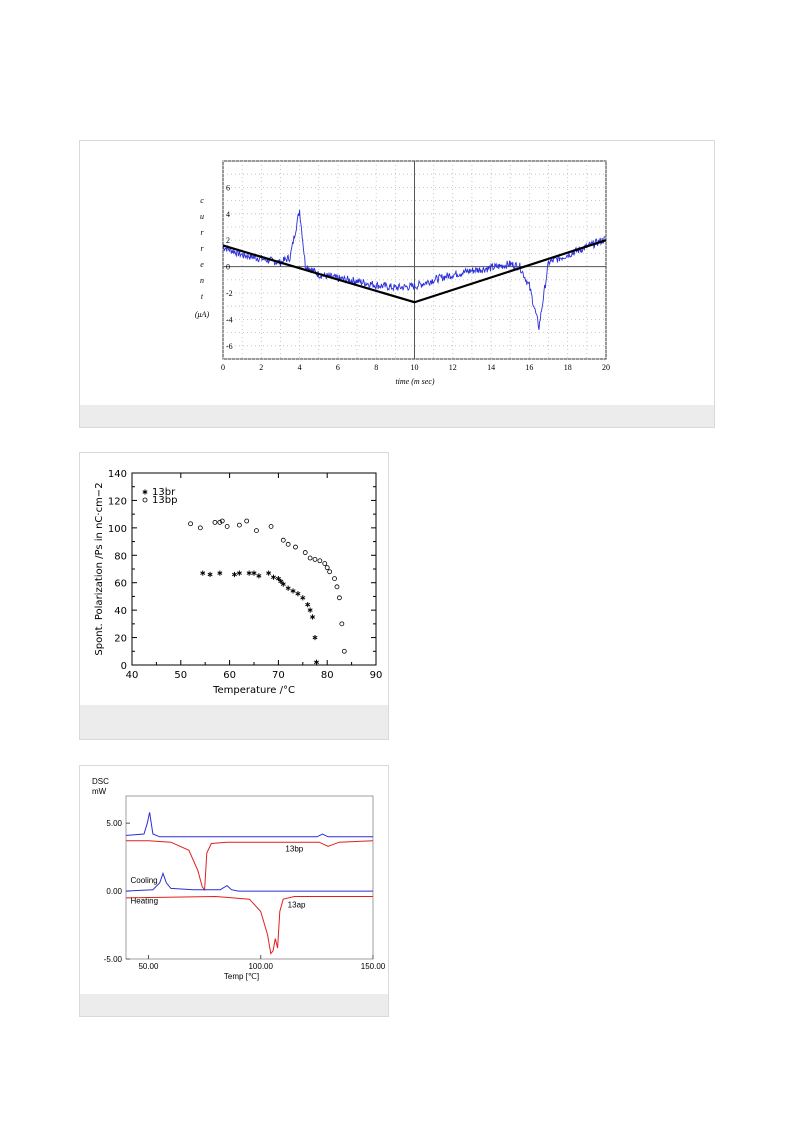 The width and height of the screenshot is (793, 1123). I want to click on legend-label-13bp: 13bp, so click(164, 500).